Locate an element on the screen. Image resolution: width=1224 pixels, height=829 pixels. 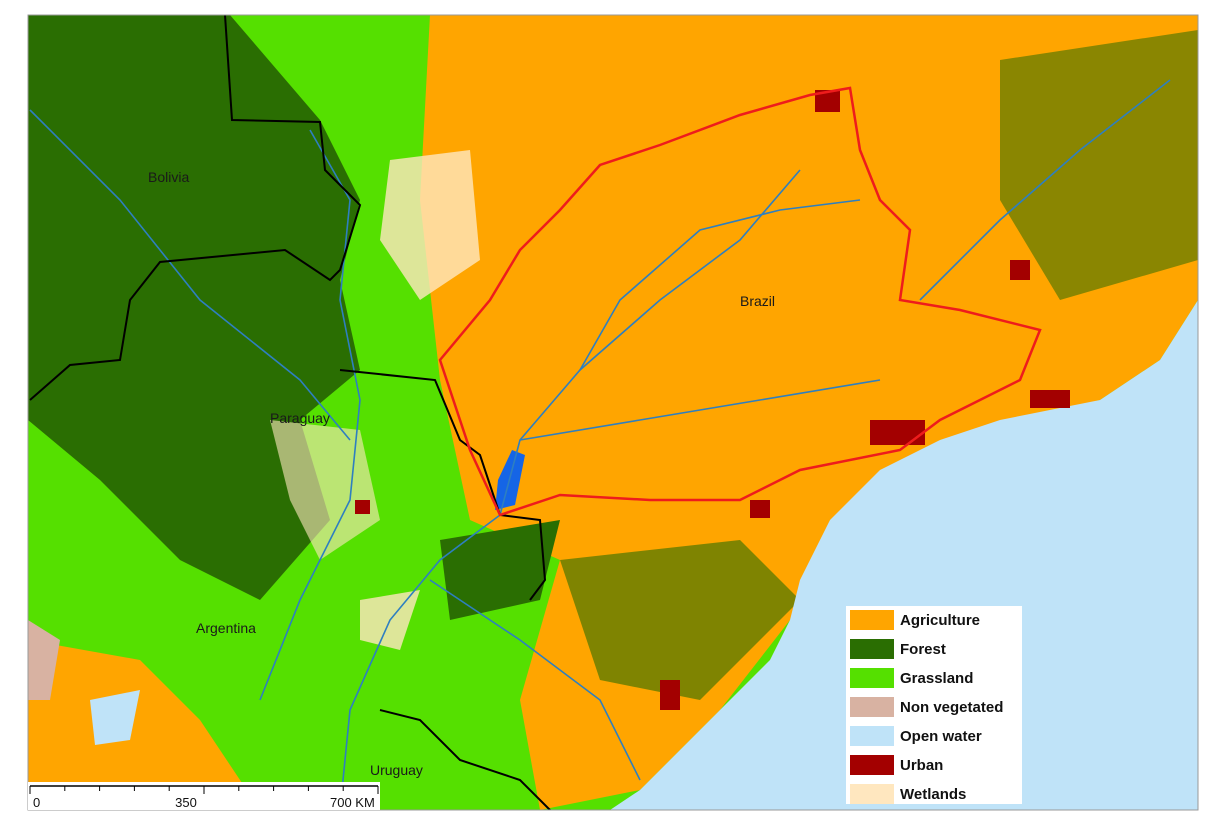
country-label: Brazil is located at coordinates (757, 301).